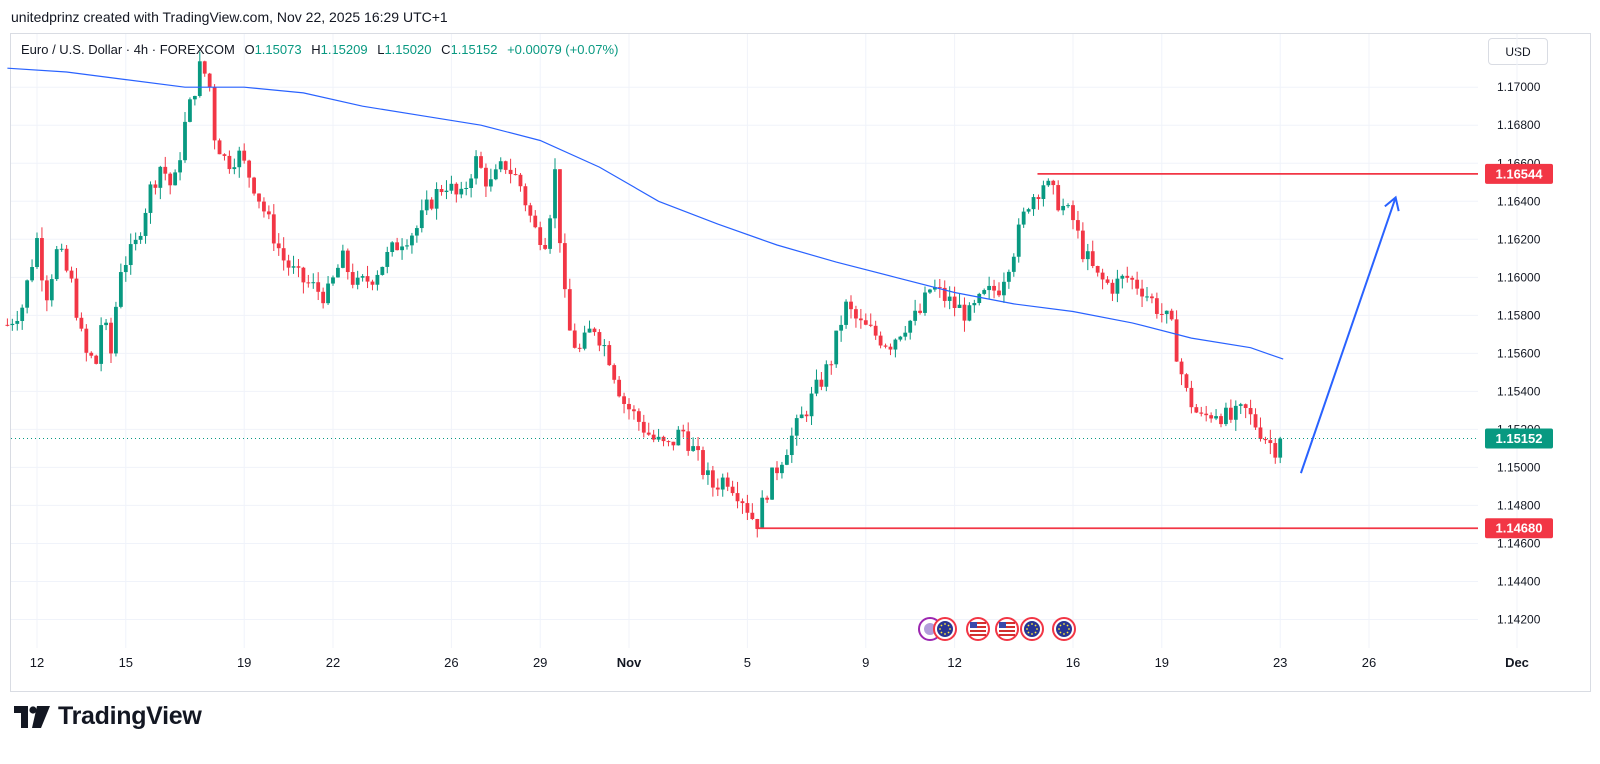 Image resolution: width=1600 pixels, height=764 pixels. I want to click on projection-arrow-head, so click(1392, 203).